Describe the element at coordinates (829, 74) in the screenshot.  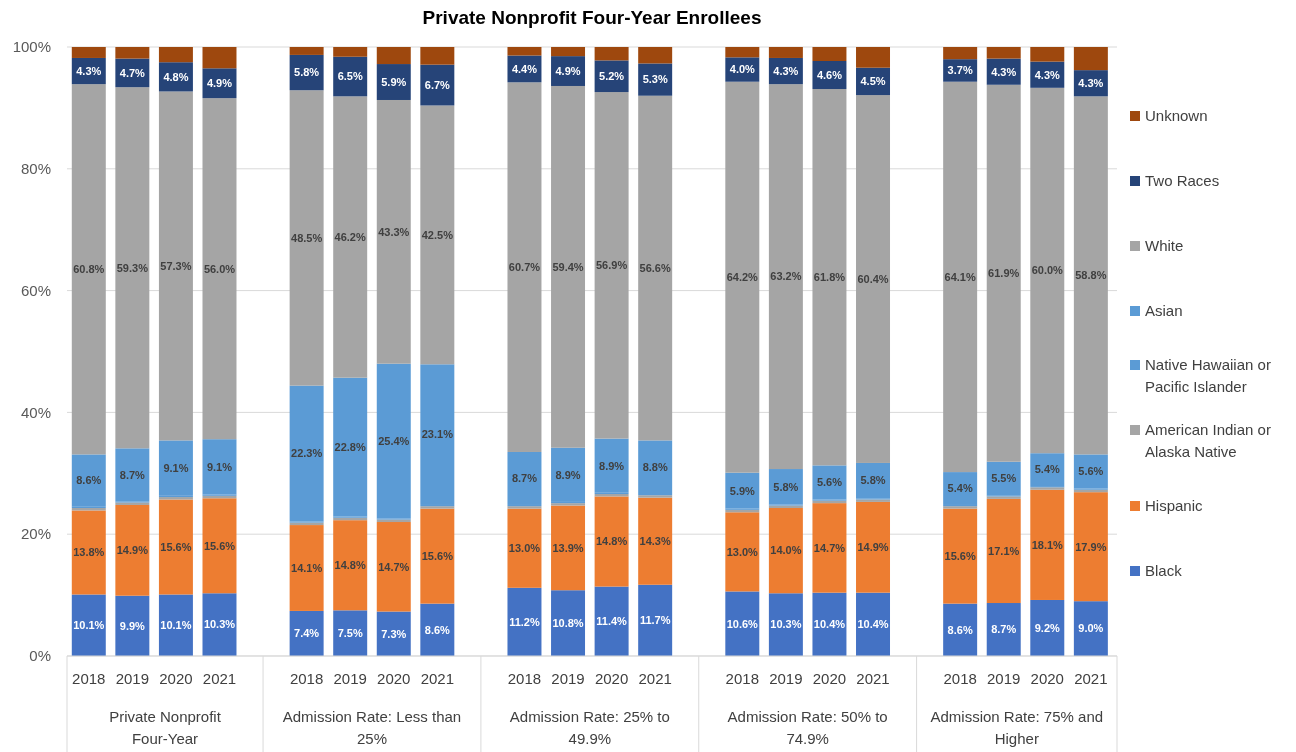
I see `data-label: 4.6%` at that location.